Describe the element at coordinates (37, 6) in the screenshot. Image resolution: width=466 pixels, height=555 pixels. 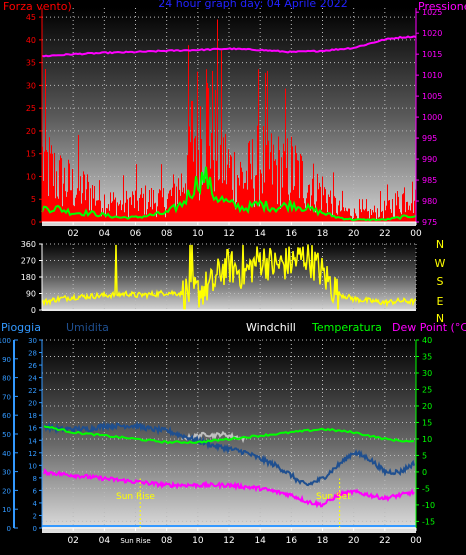
I see `wind-speed-axis-title: Forza vento)` at that location.